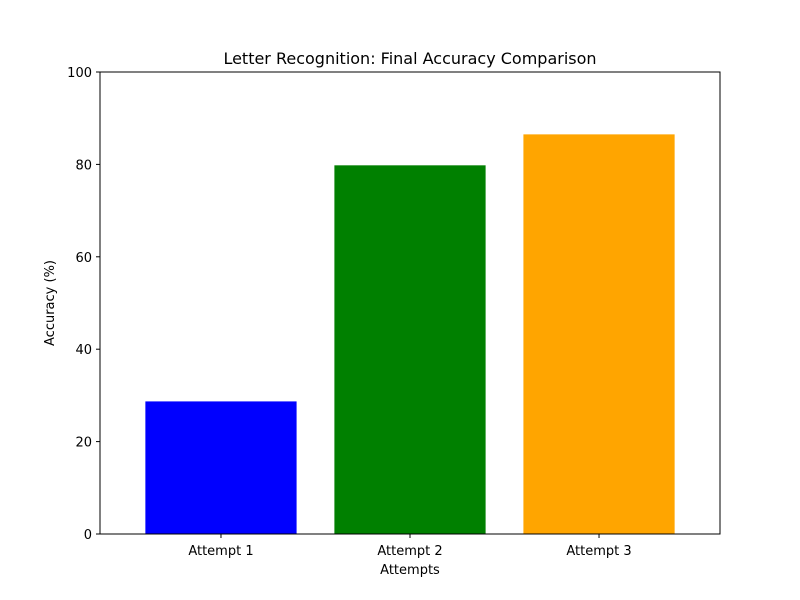 The image size is (800, 600). What do you see at coordinates (409, 551) in the screenshot?
I see `x-tick-label: Attempt 2` at bounding box center [409, 551].